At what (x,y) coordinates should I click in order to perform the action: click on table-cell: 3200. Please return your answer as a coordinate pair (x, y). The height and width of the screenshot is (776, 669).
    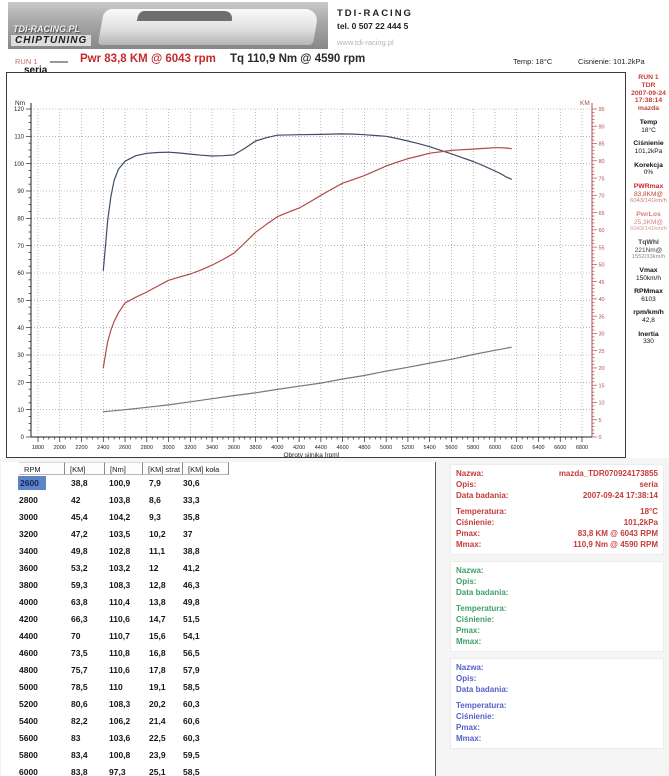
    Looking at the image, I should click on (28, 534).